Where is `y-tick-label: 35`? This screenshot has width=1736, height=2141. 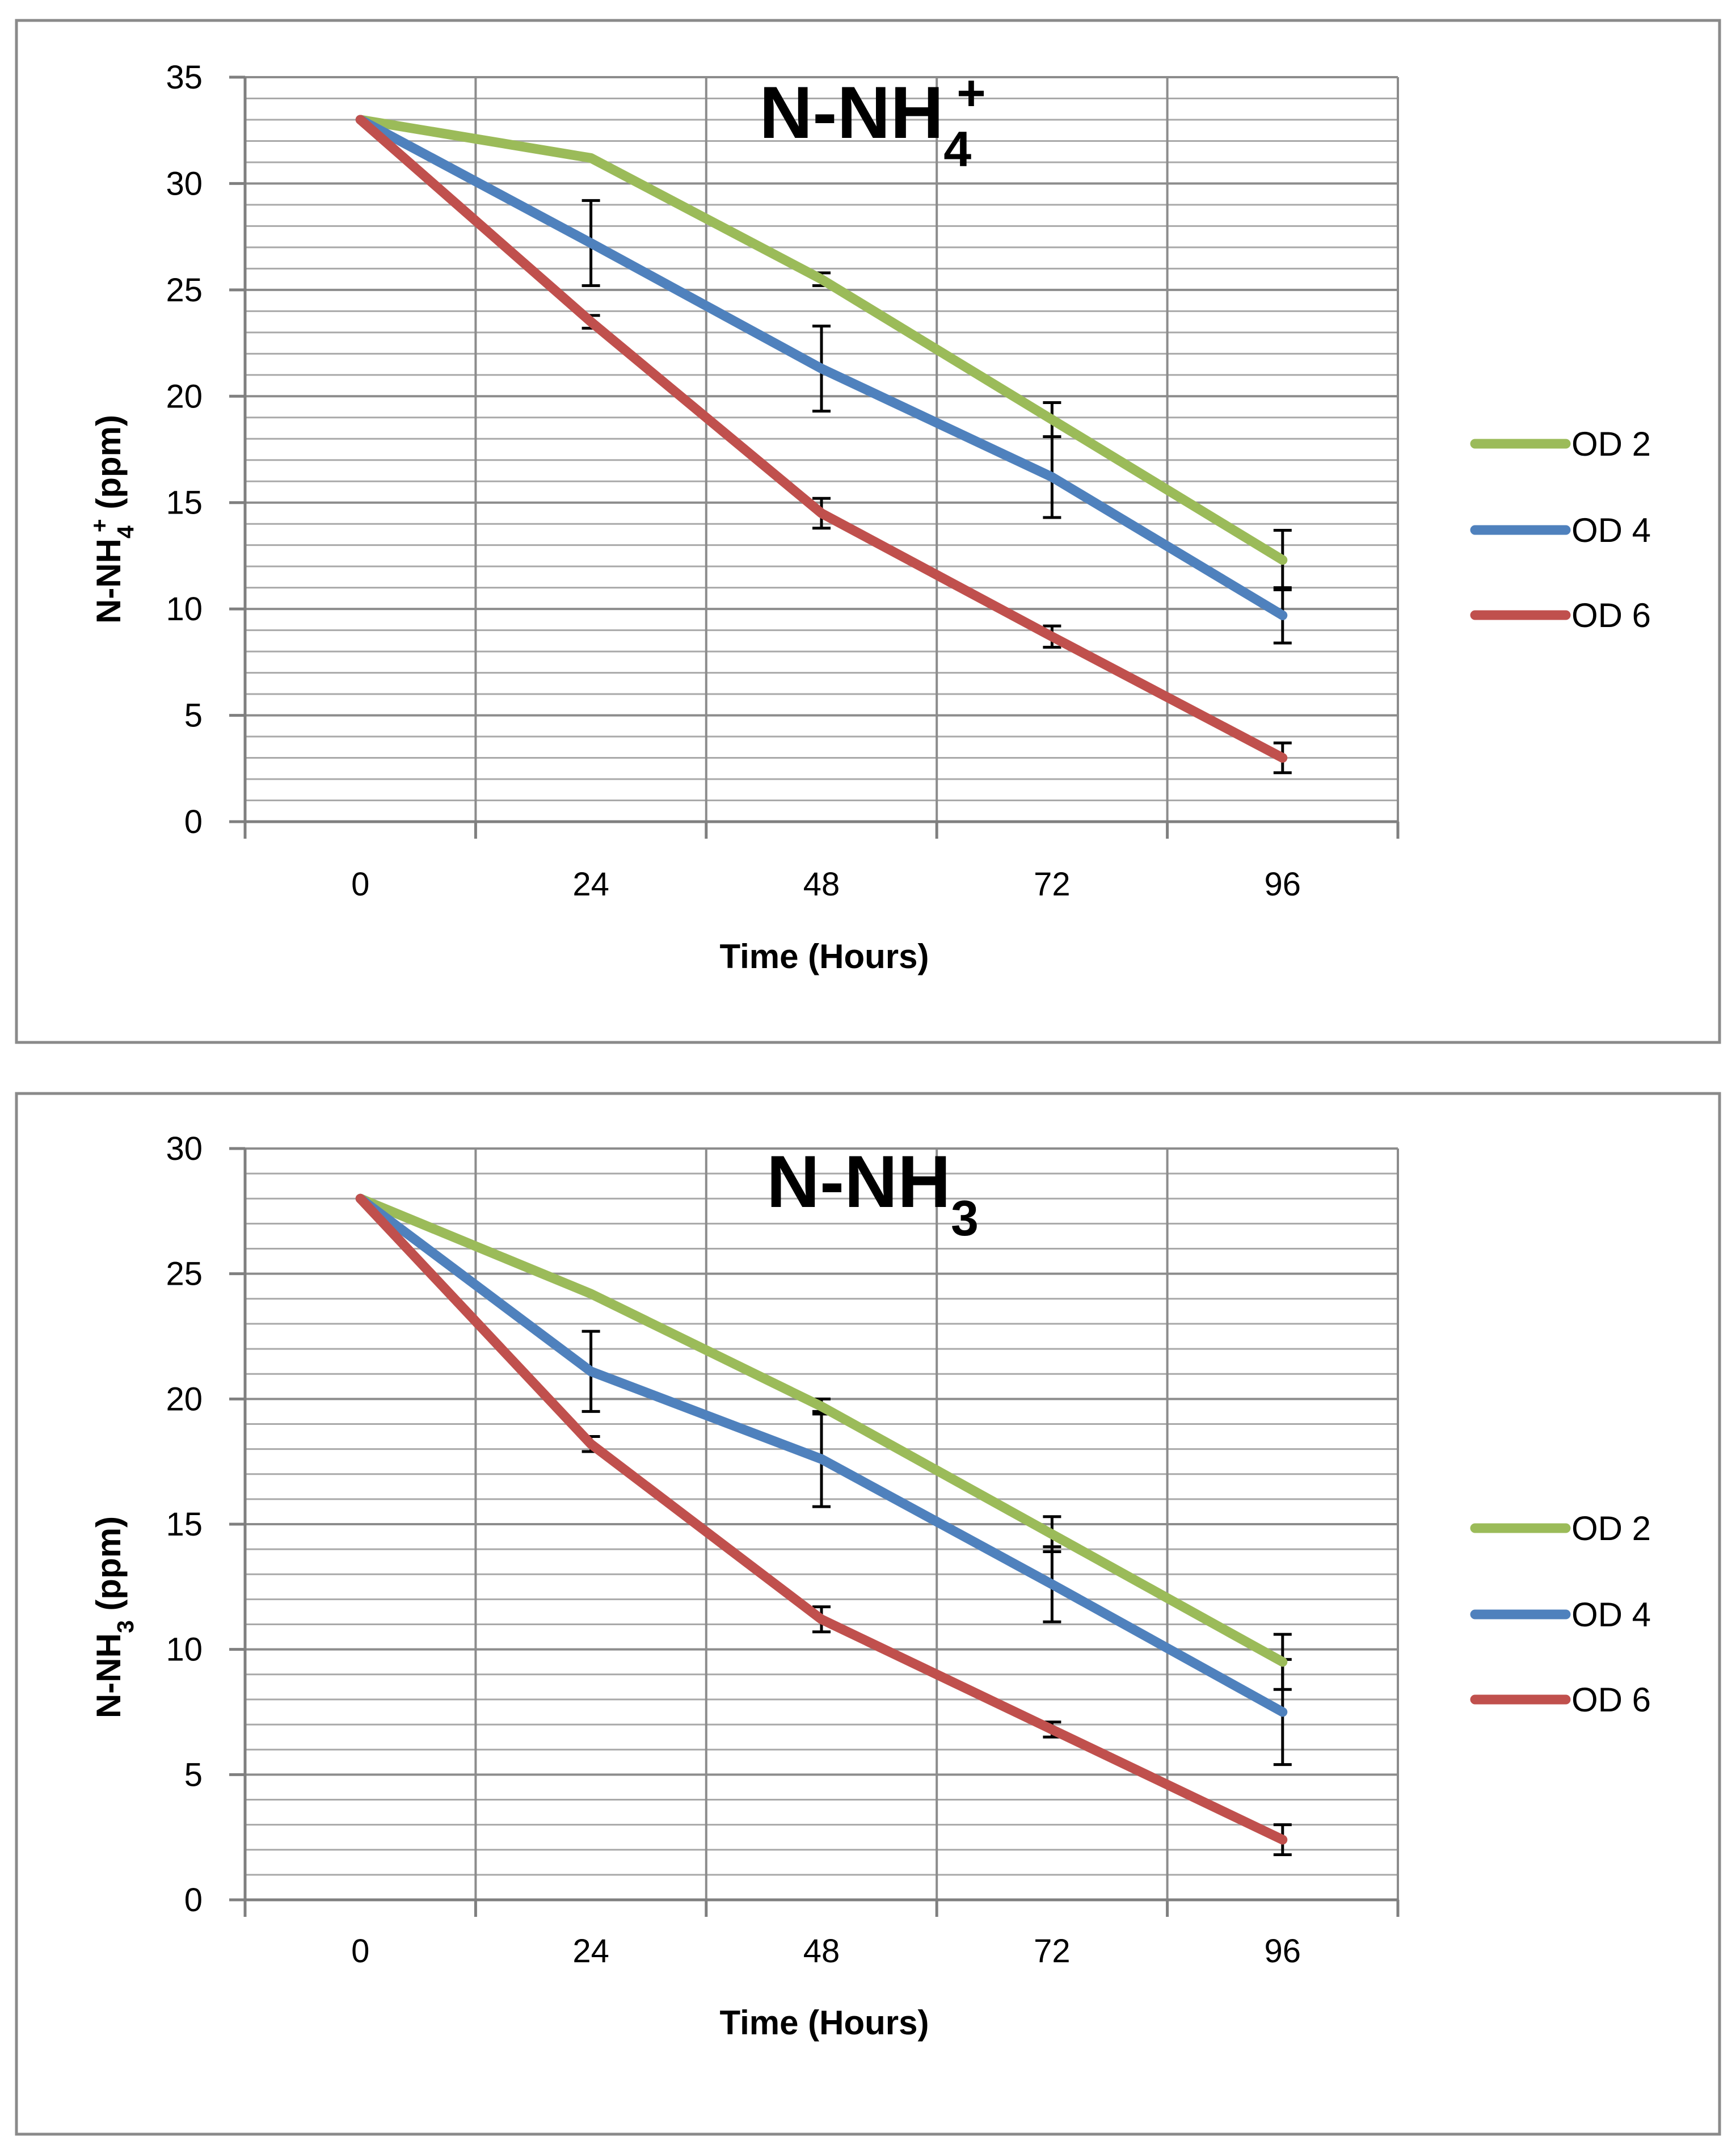 y-tick-label: 35 is located at coordinates (184, 77).